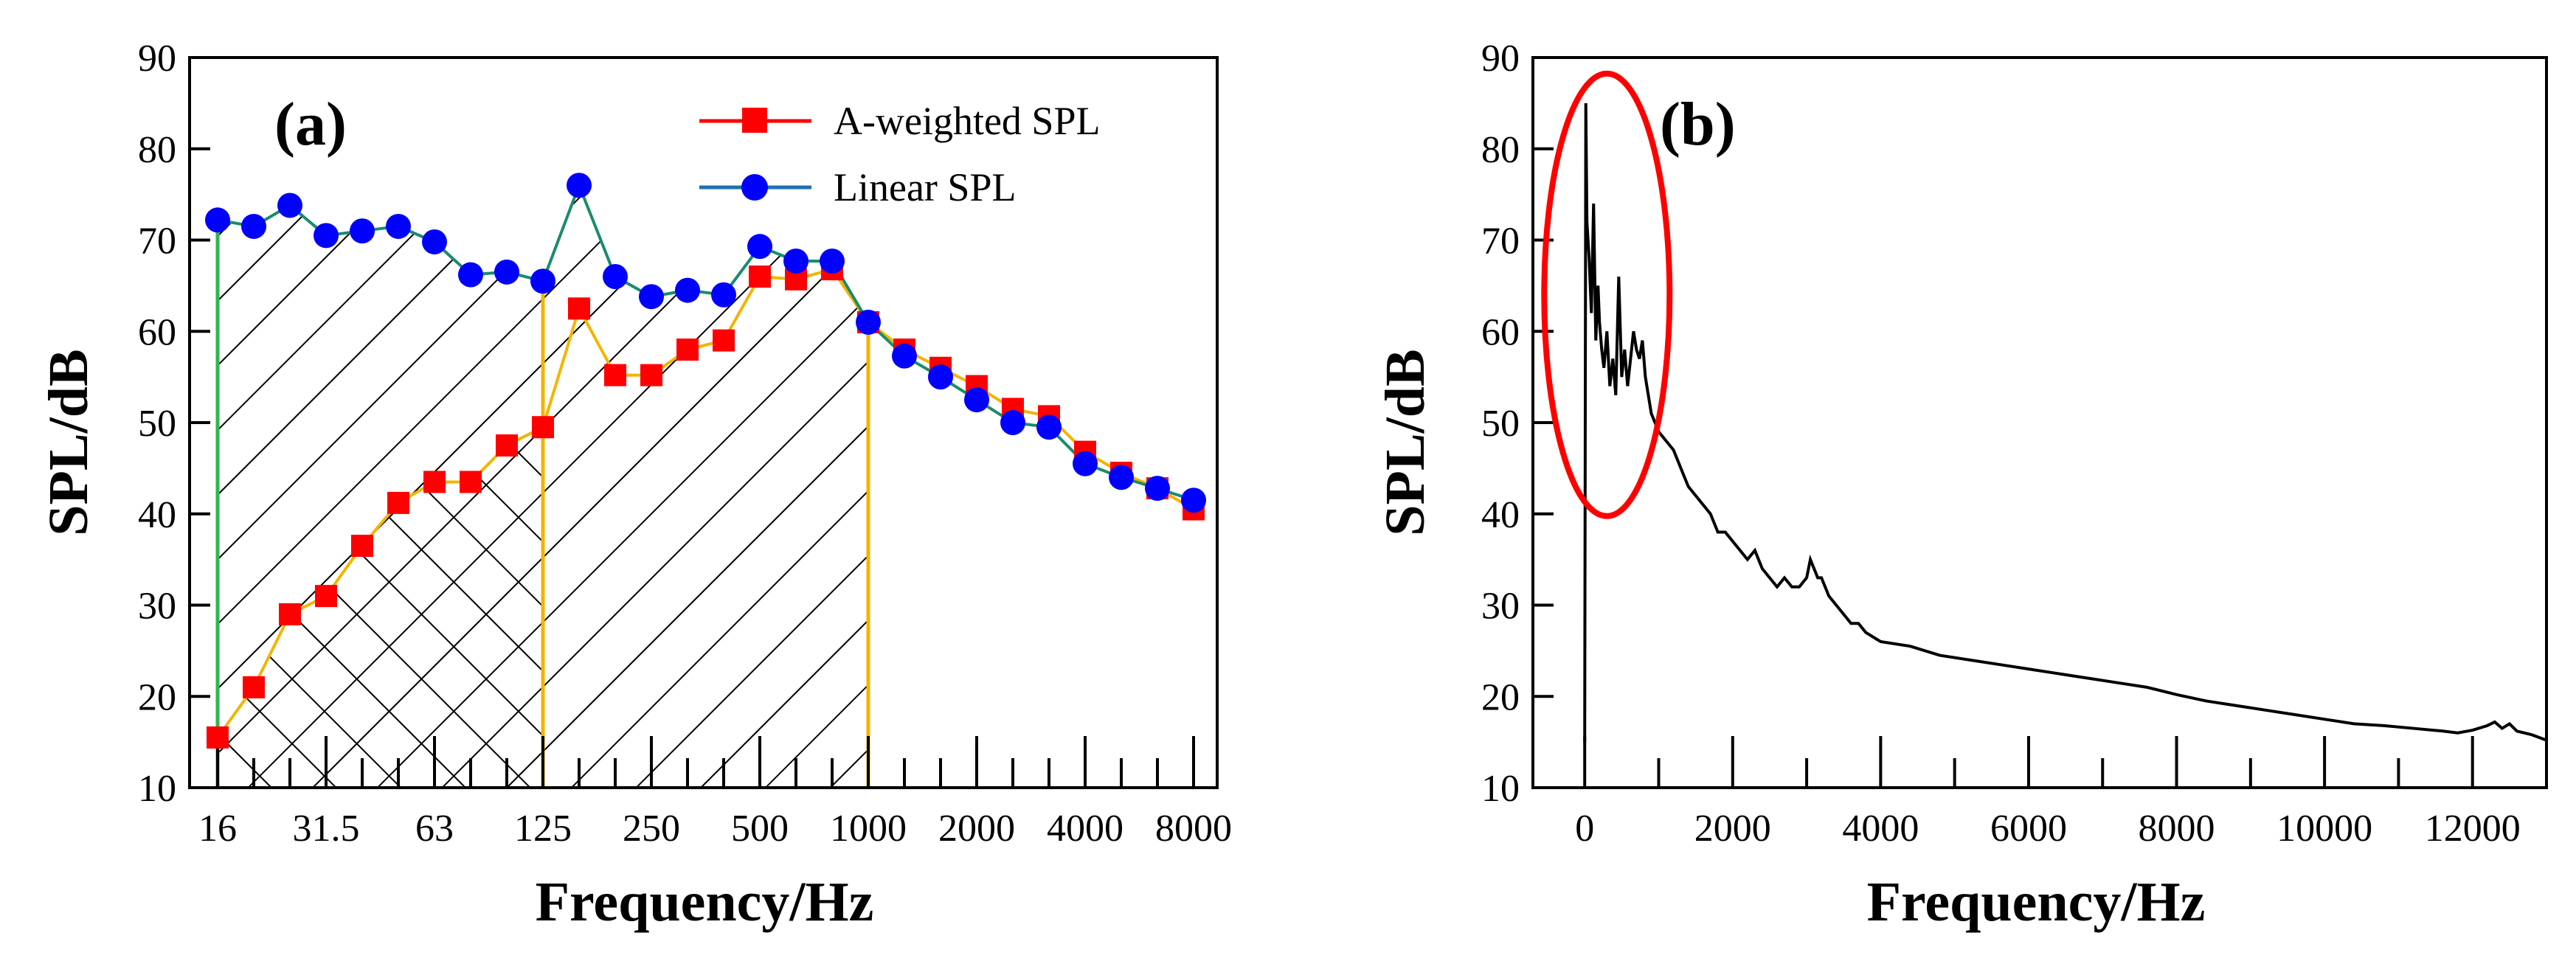 This screenshot has height=961, width=2576. I want to click on hatch-region, so click(706, 487).